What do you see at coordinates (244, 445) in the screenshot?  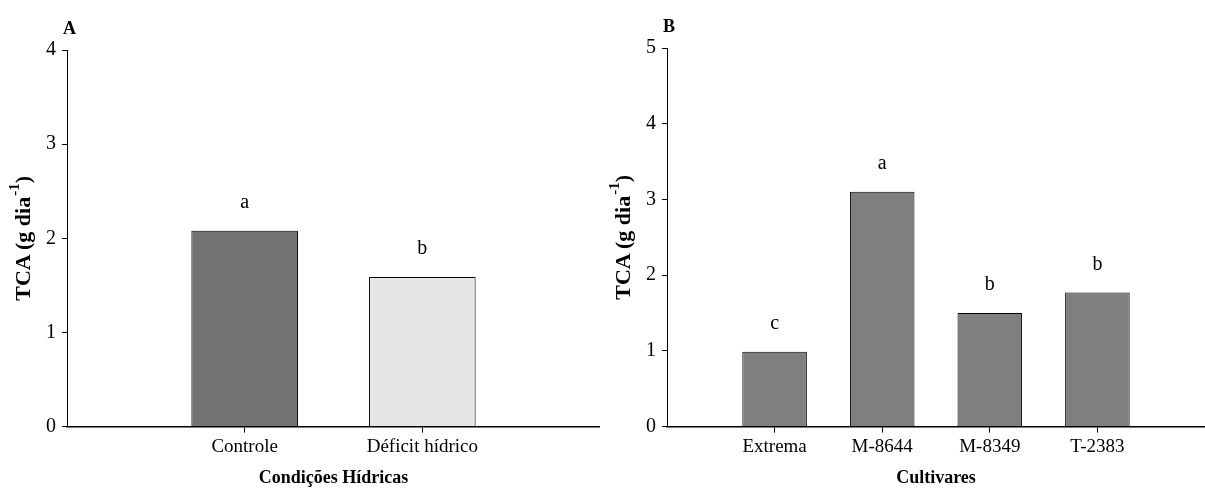 I see `x-tick-label: Controle` at bounding box center [244, 445].